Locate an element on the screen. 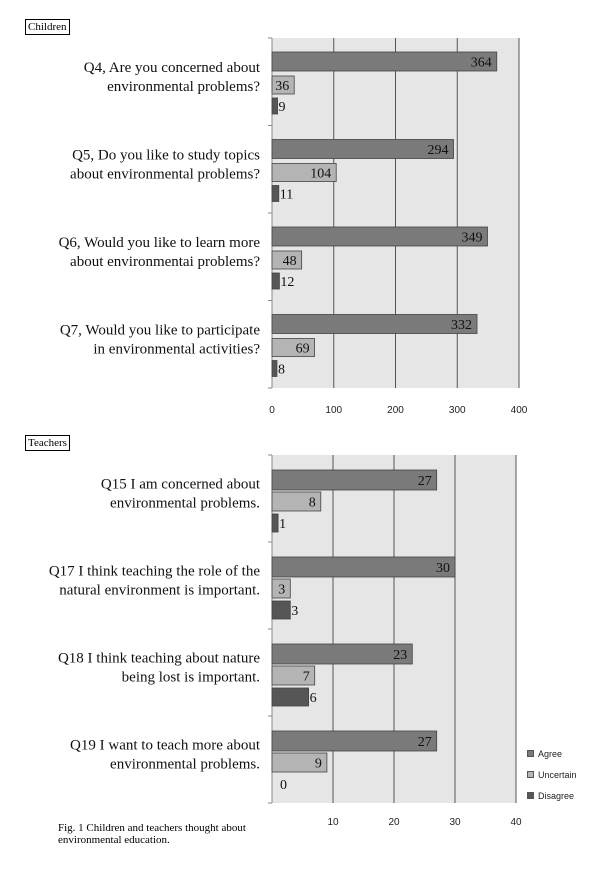 This screenshot has width=594, height=872. category-label: in environmental activities? is located at coordinates (176, 349).